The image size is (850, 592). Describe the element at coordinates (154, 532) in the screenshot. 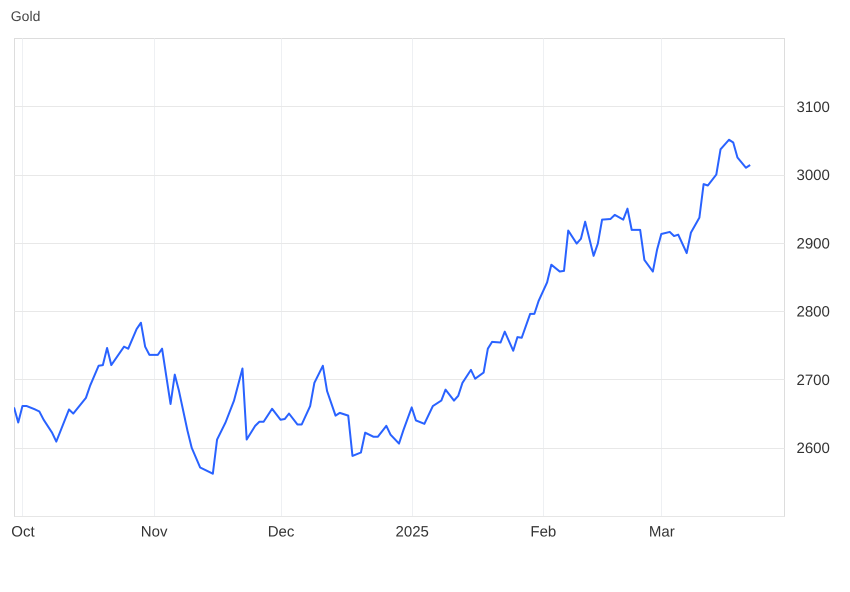

I see `x-tick-label: Nov` at that location.